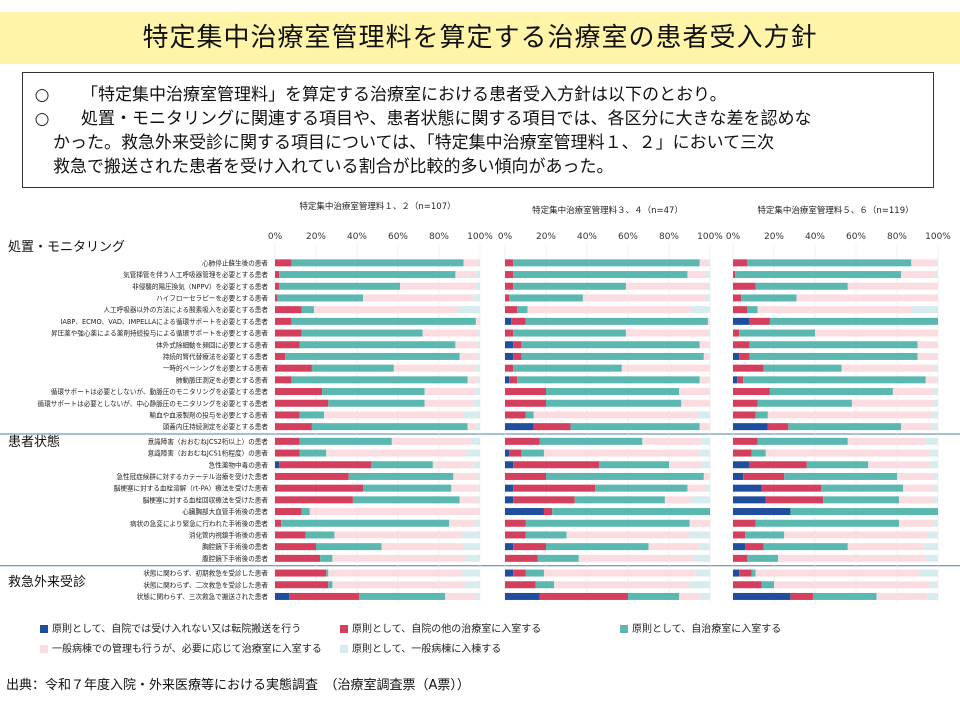  Describe the element at coordinates (192, 476) in the screenshot. I see `category-label: 急性冠症候群に対するカテーテル治療を受けた患者` at that location.